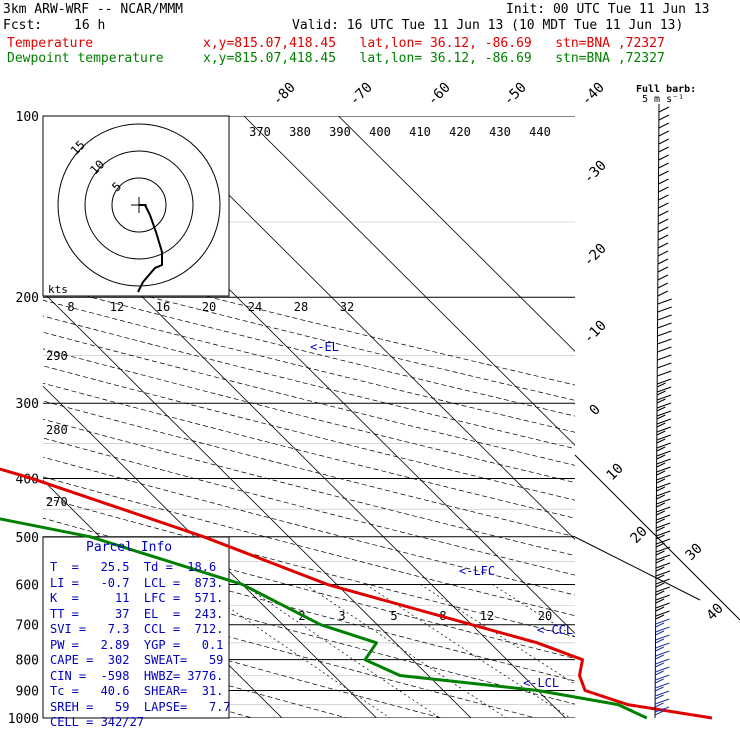  What do you see at coordinates (595, 410) in the screenshot?
I see `isotherm-tick-label: 0` at bounding box center [595, 410].